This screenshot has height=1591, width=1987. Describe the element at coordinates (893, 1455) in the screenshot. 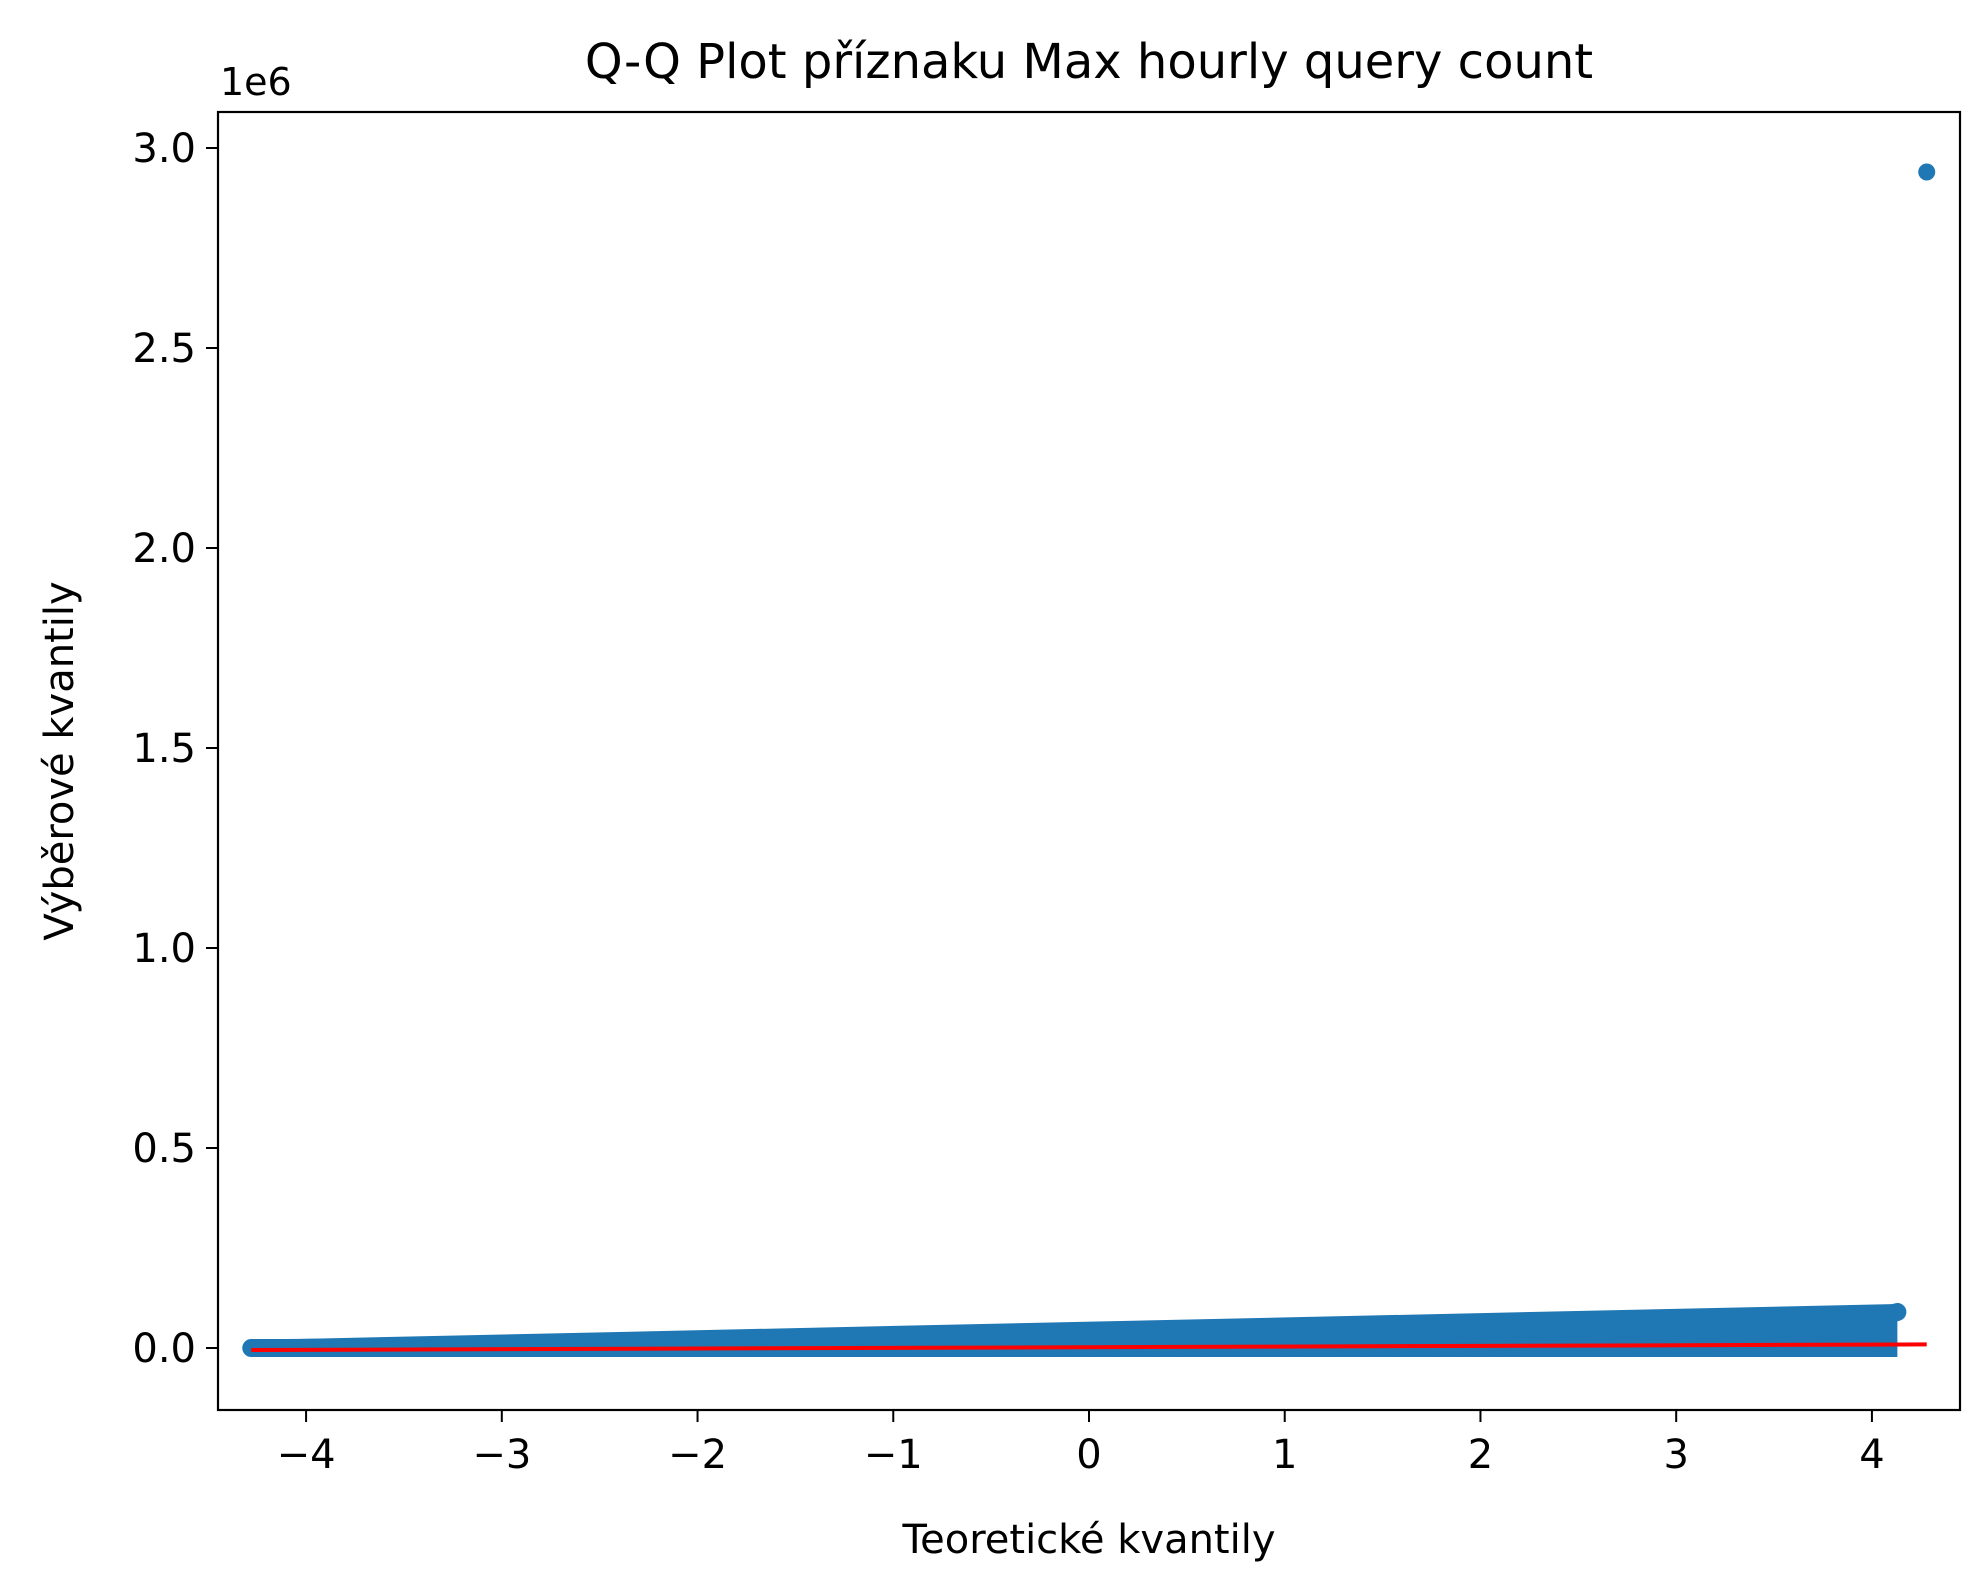

I see `x-tick-label: −1` at that location.